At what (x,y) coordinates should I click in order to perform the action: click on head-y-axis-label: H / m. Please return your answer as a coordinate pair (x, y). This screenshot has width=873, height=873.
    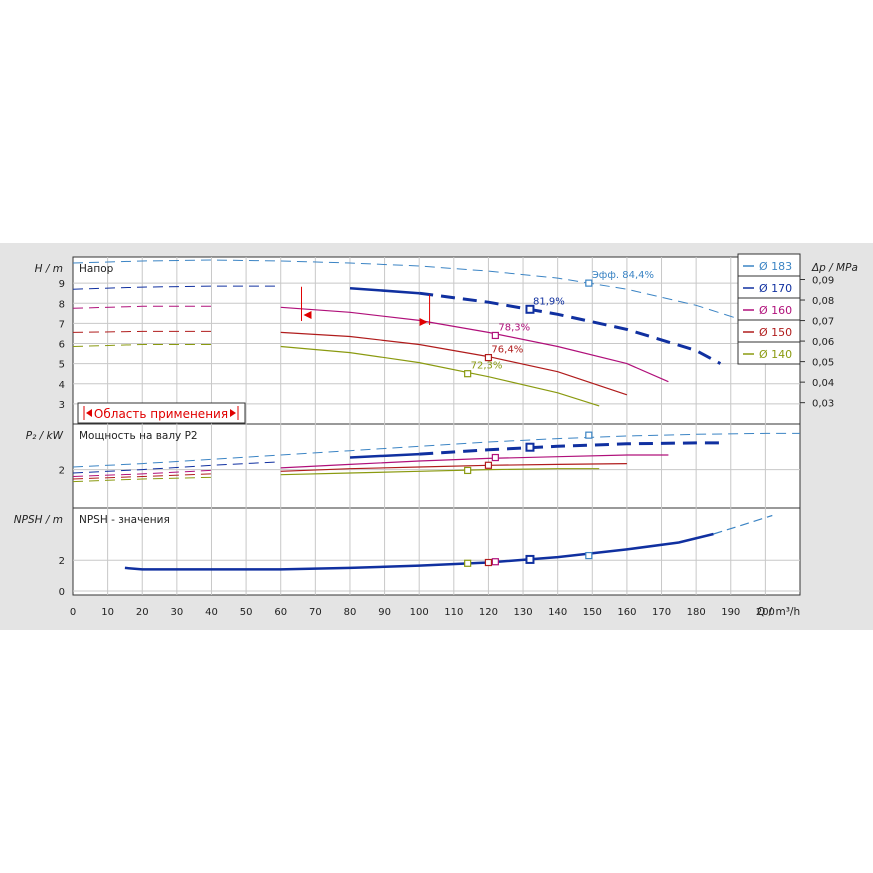
    Looking at the image, I should click on (49, 269).